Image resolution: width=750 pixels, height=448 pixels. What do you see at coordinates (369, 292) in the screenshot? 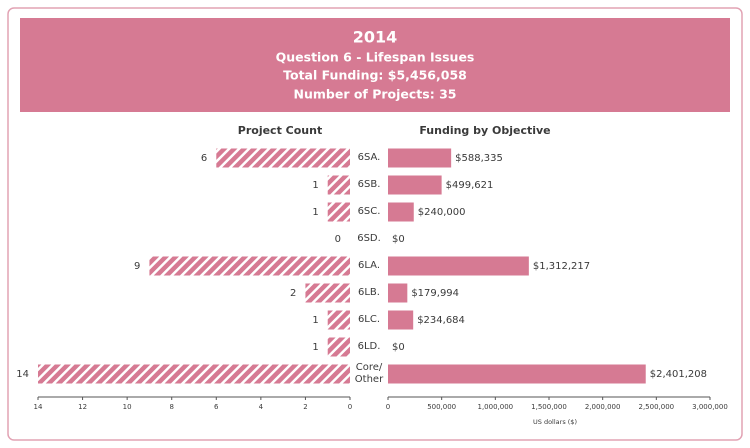
I see `category-label: 6LB.` at bounding box center [369, 292].